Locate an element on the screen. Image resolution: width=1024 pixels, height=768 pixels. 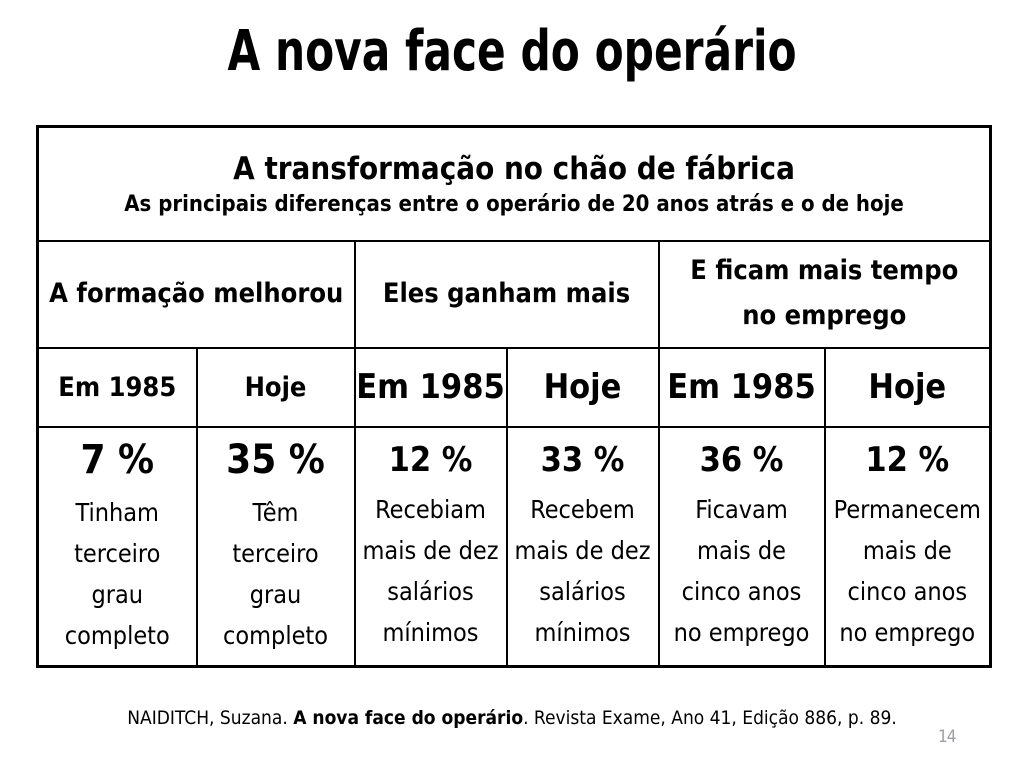
value-cell: 35 % Têm terceiro grau completo is located at coordinates (275, 546).